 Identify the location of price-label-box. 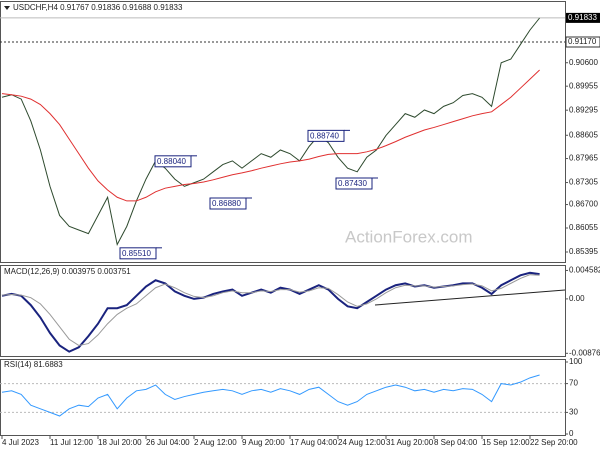
(583, 17).